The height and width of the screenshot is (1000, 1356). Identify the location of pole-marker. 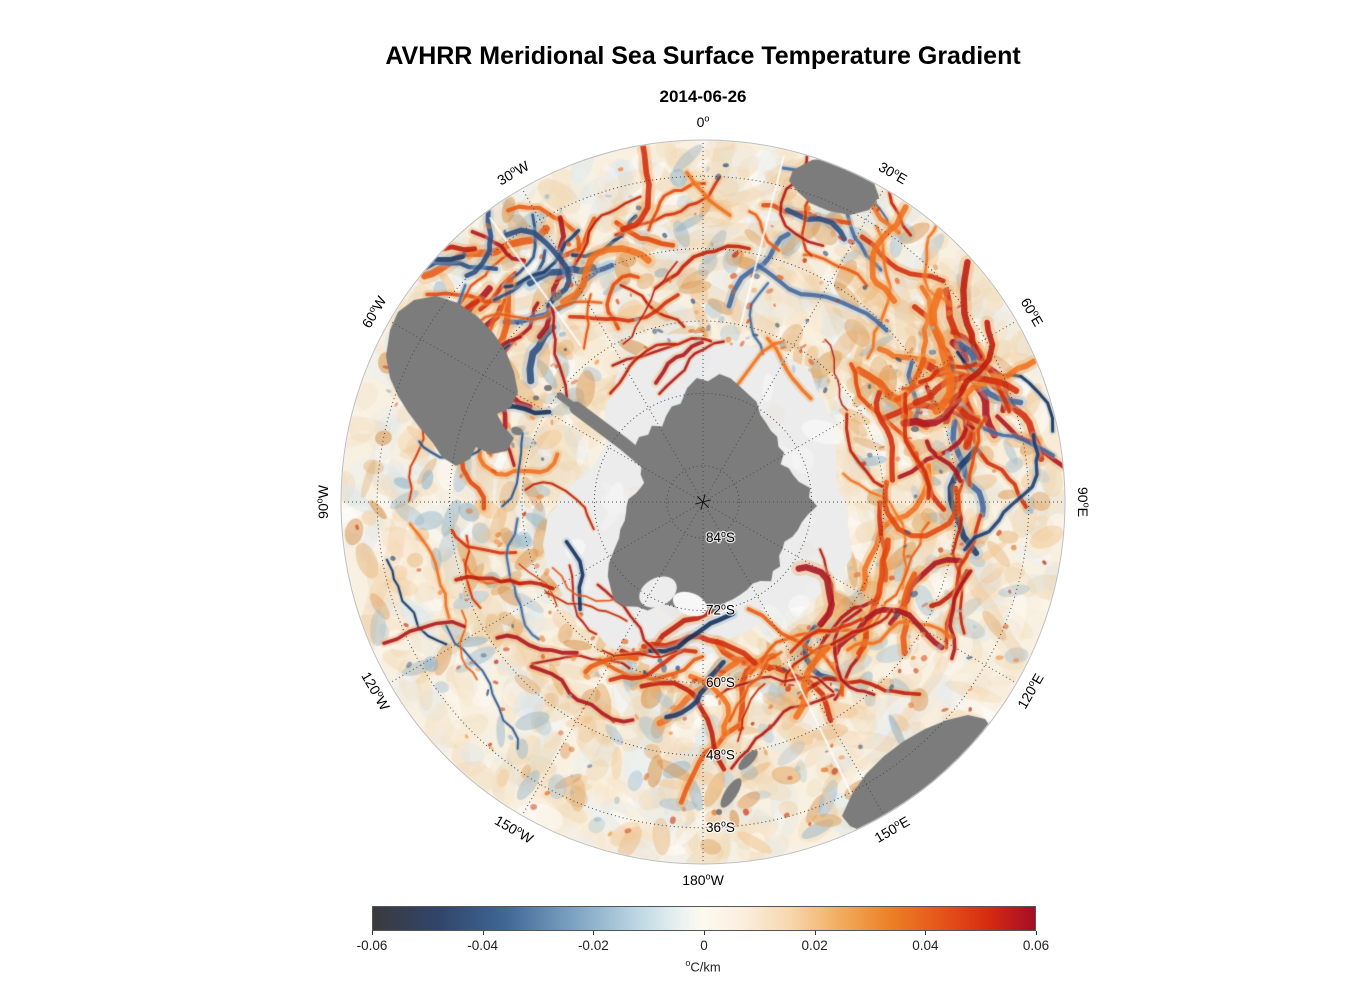
(703, 502).